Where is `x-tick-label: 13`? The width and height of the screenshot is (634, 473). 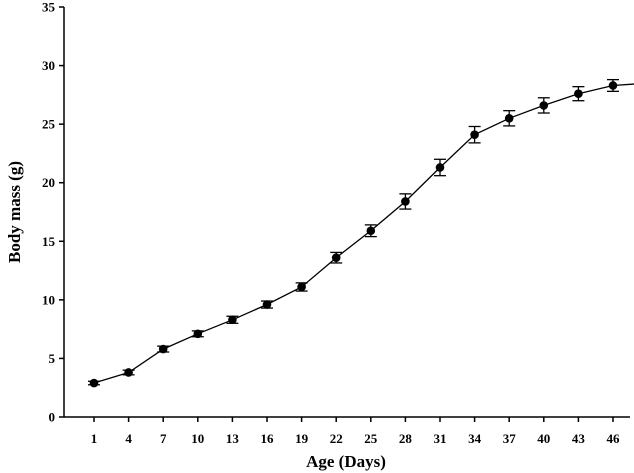
x-tick-label: 13 is located at coordinates (233, 438).